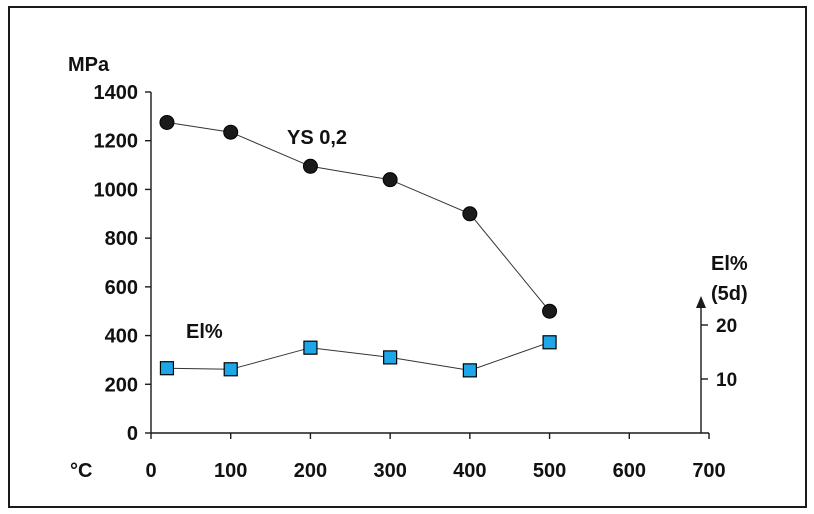  Describe the element at coordinates (89, 65) in the screenshot. I see `y-axis-unit-label: MPa` at that location.